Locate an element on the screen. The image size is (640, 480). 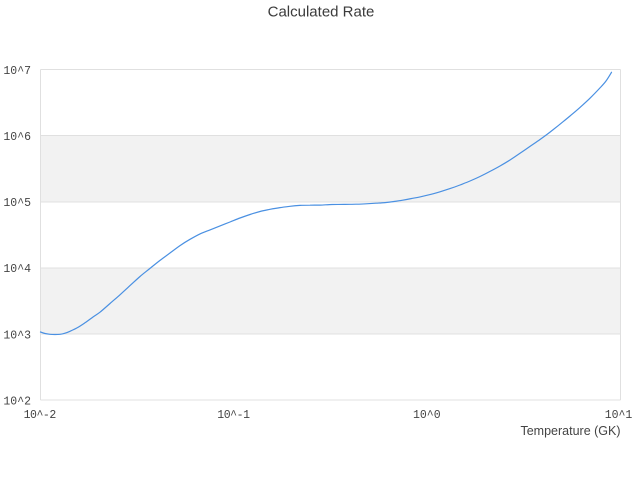
svg-text: 10^4 is located at coordinates (17, 269).